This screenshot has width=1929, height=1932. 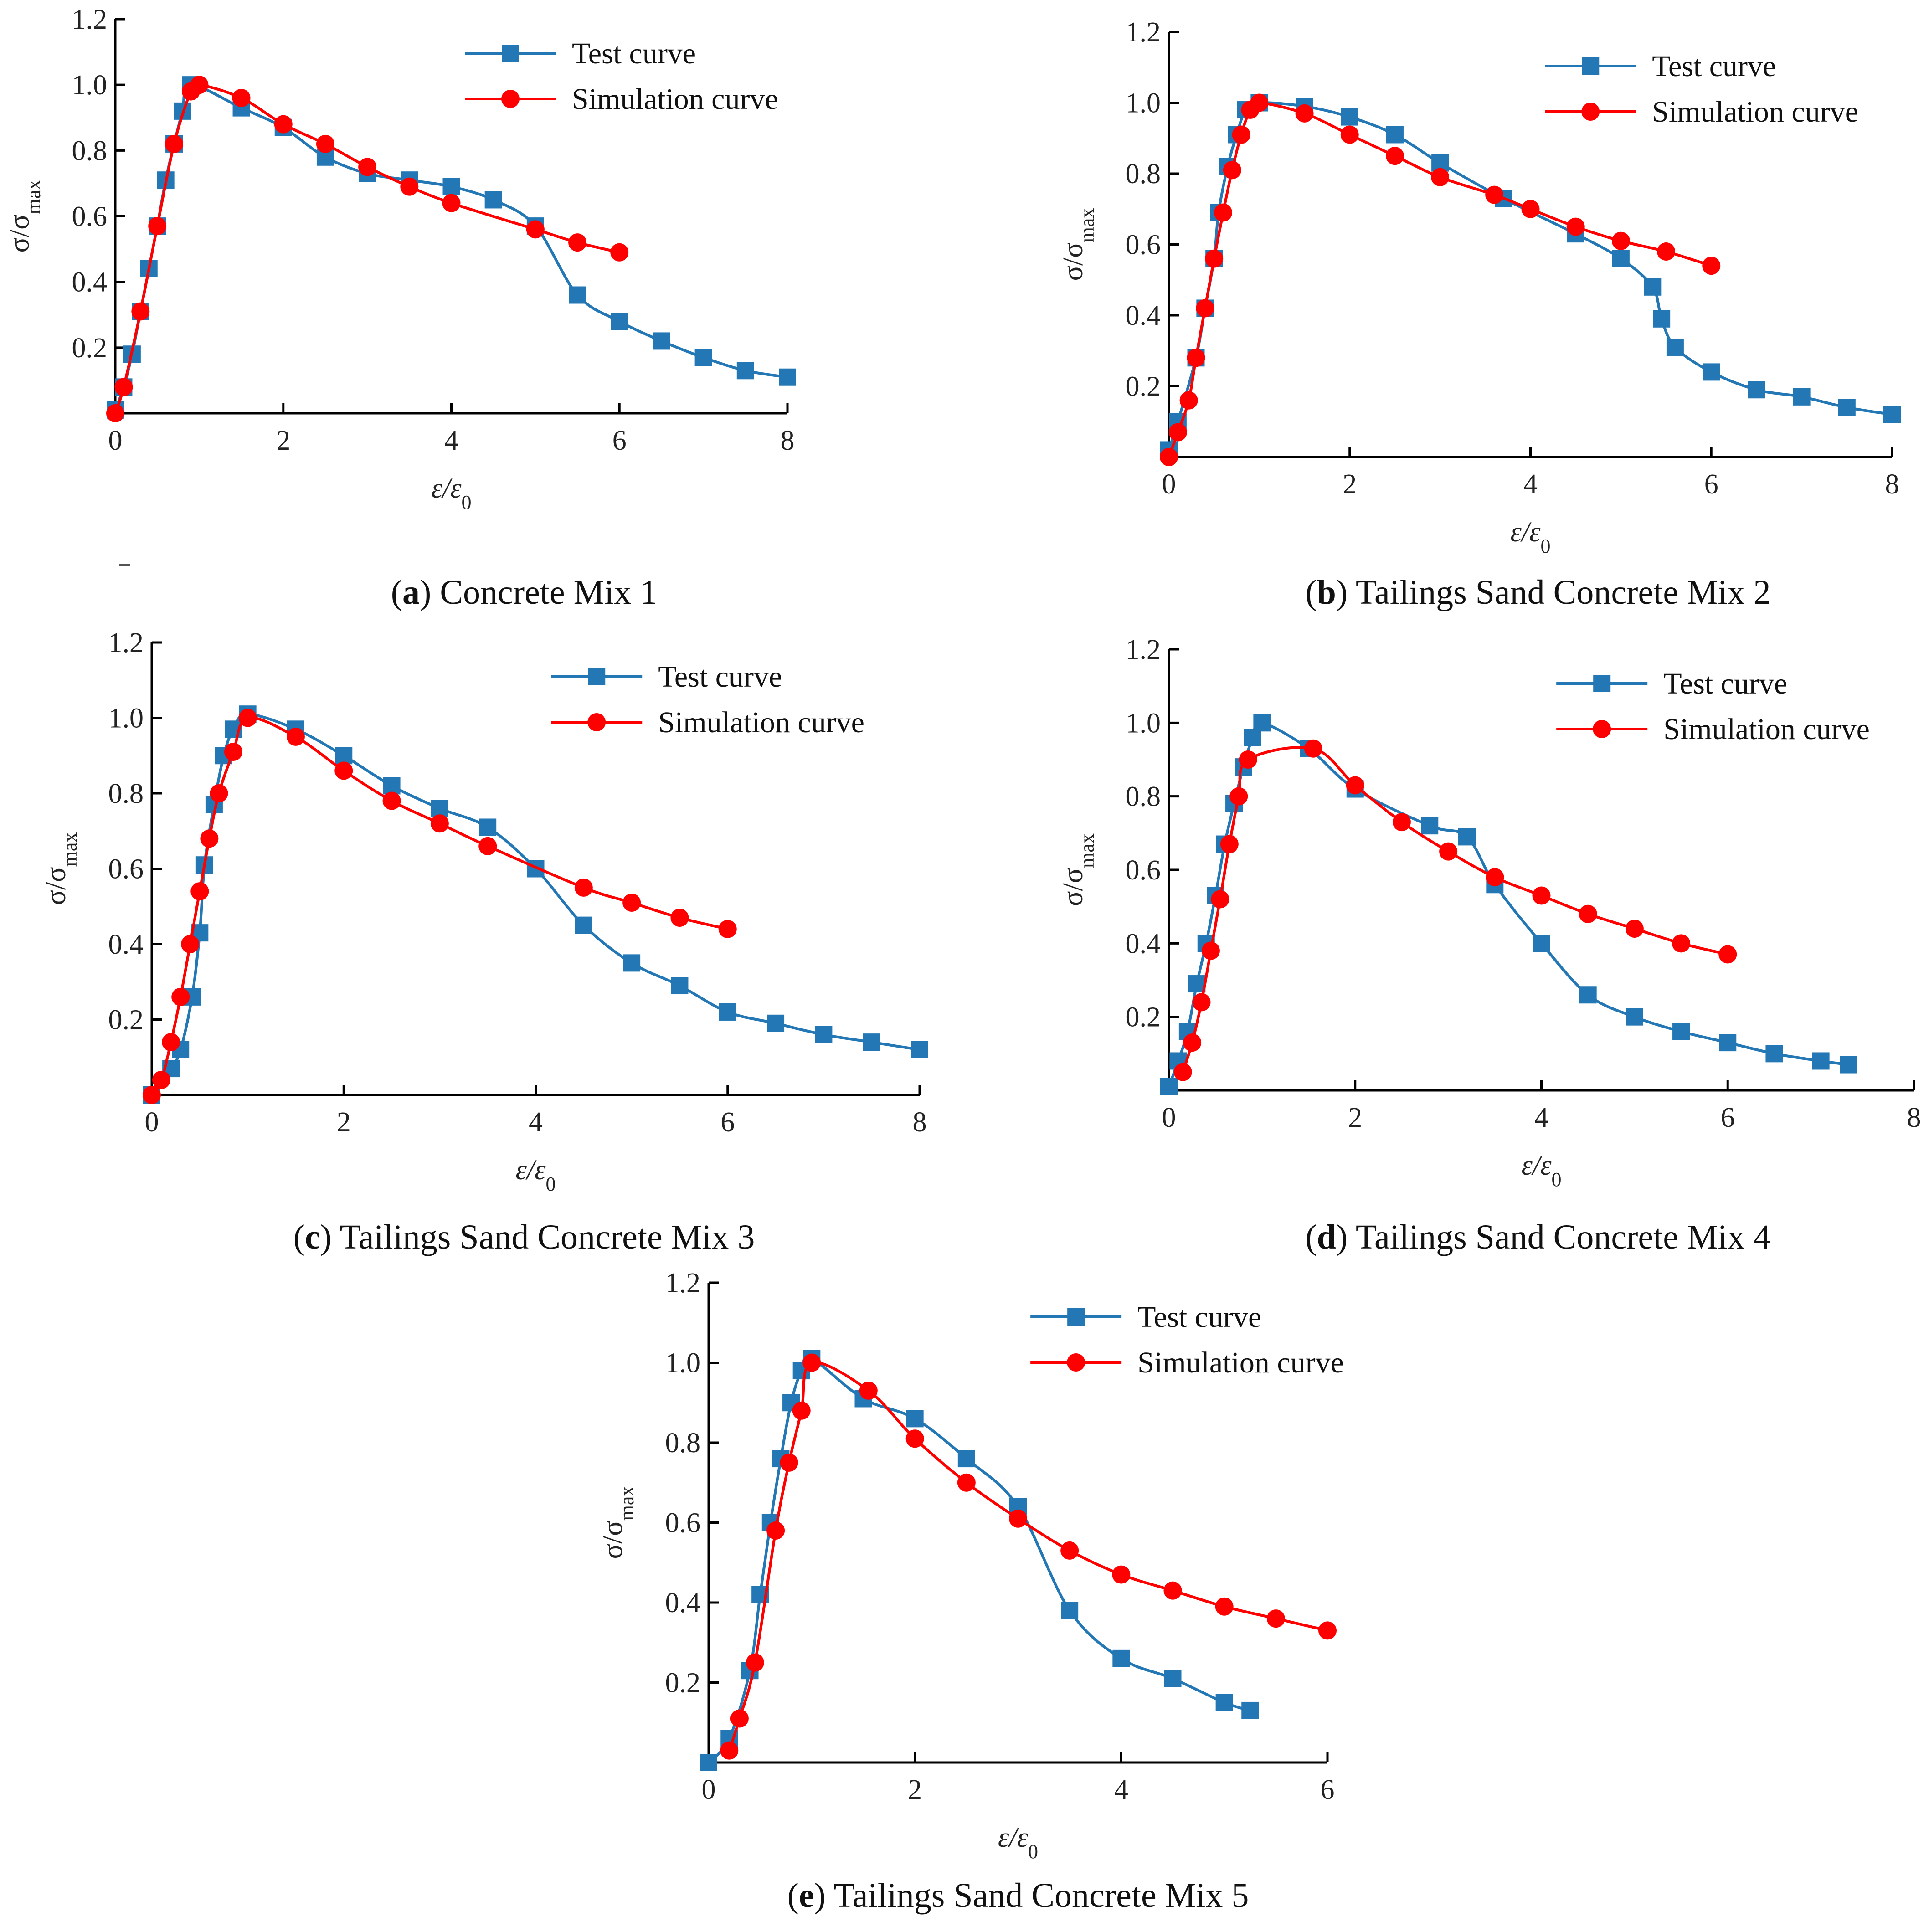 What do you see at coordinates (683, 1683) in the screenshot?
I see `y-tick-label: 0.2` at bounding box center [683, 1683].